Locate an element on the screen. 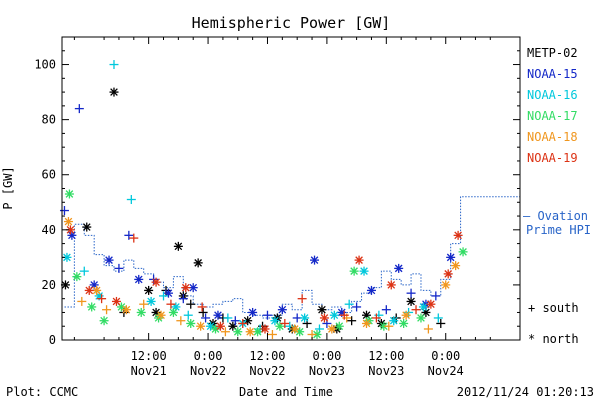 The width and height of the screenshot is (600, 400). chart-title: Hemispheric Power [GW] is located at coordinates (291, 23).